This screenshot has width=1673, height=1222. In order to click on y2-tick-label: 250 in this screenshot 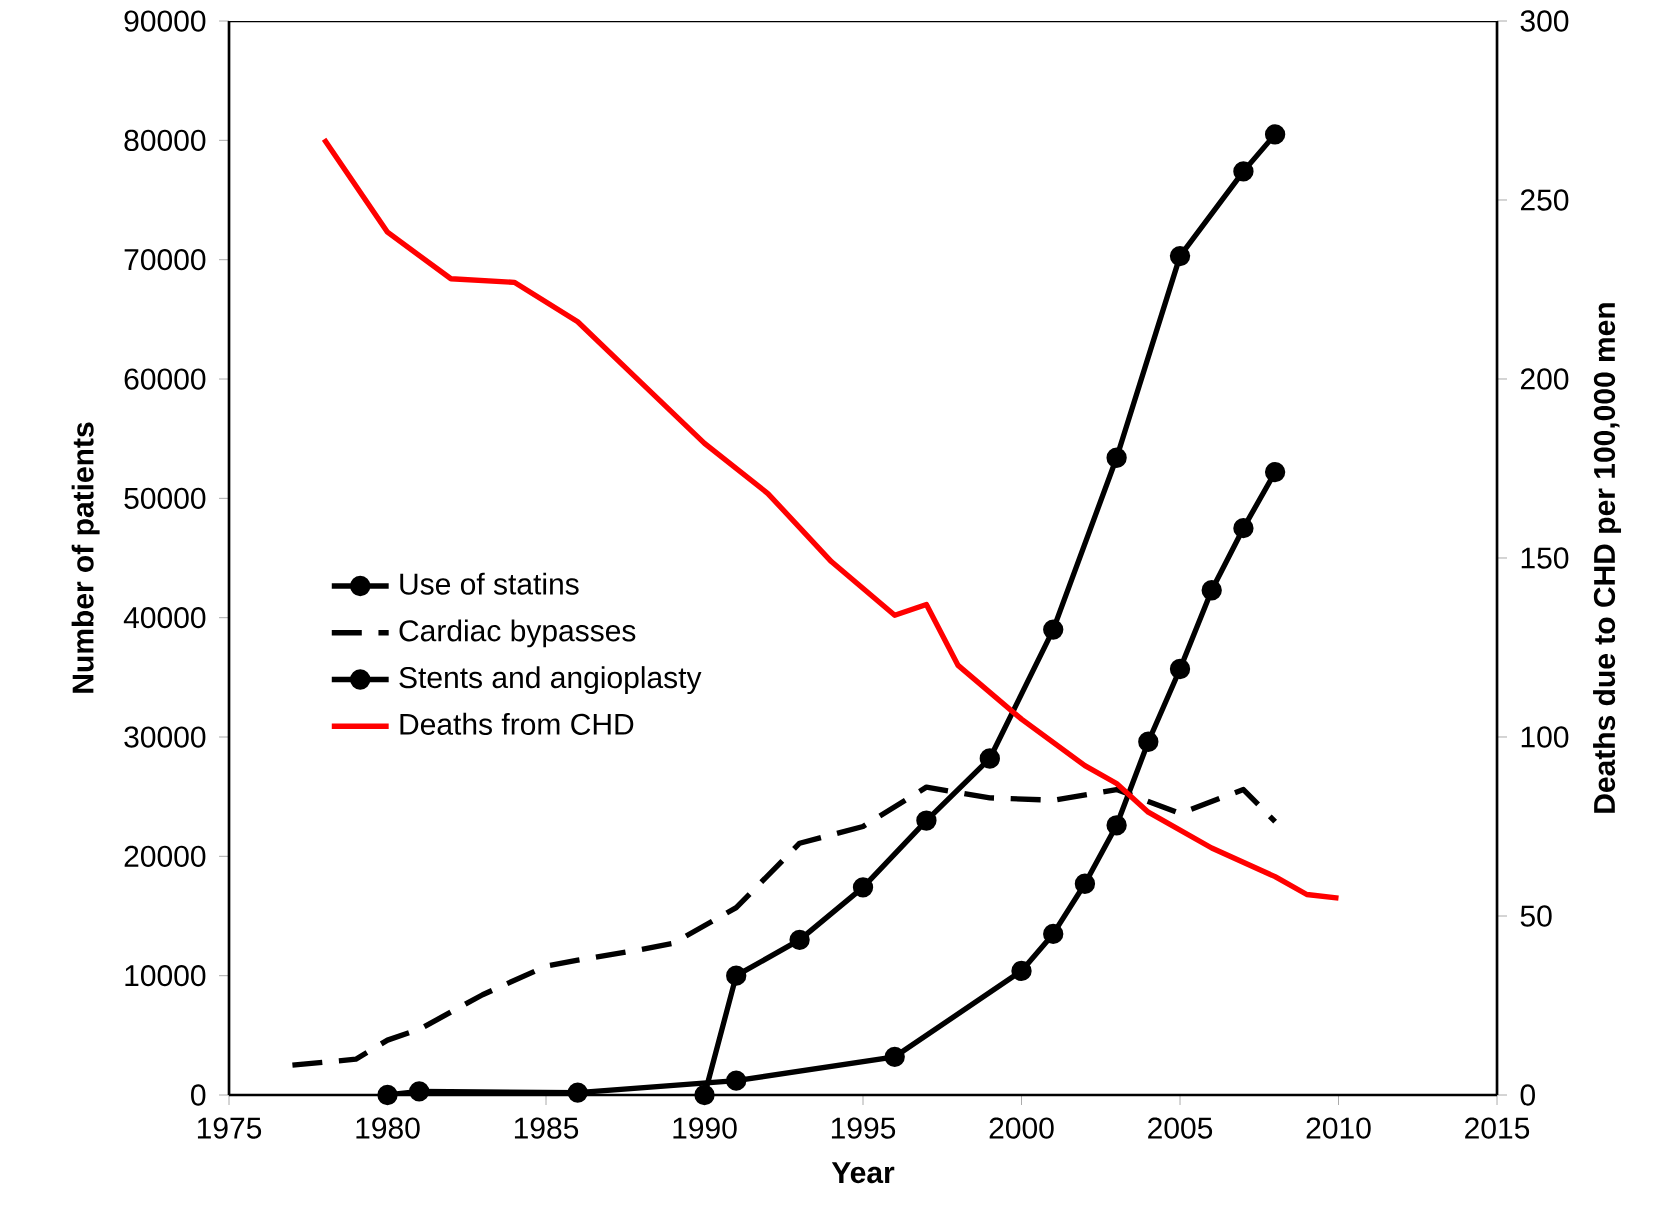, I will do `click(1544, 200)`.